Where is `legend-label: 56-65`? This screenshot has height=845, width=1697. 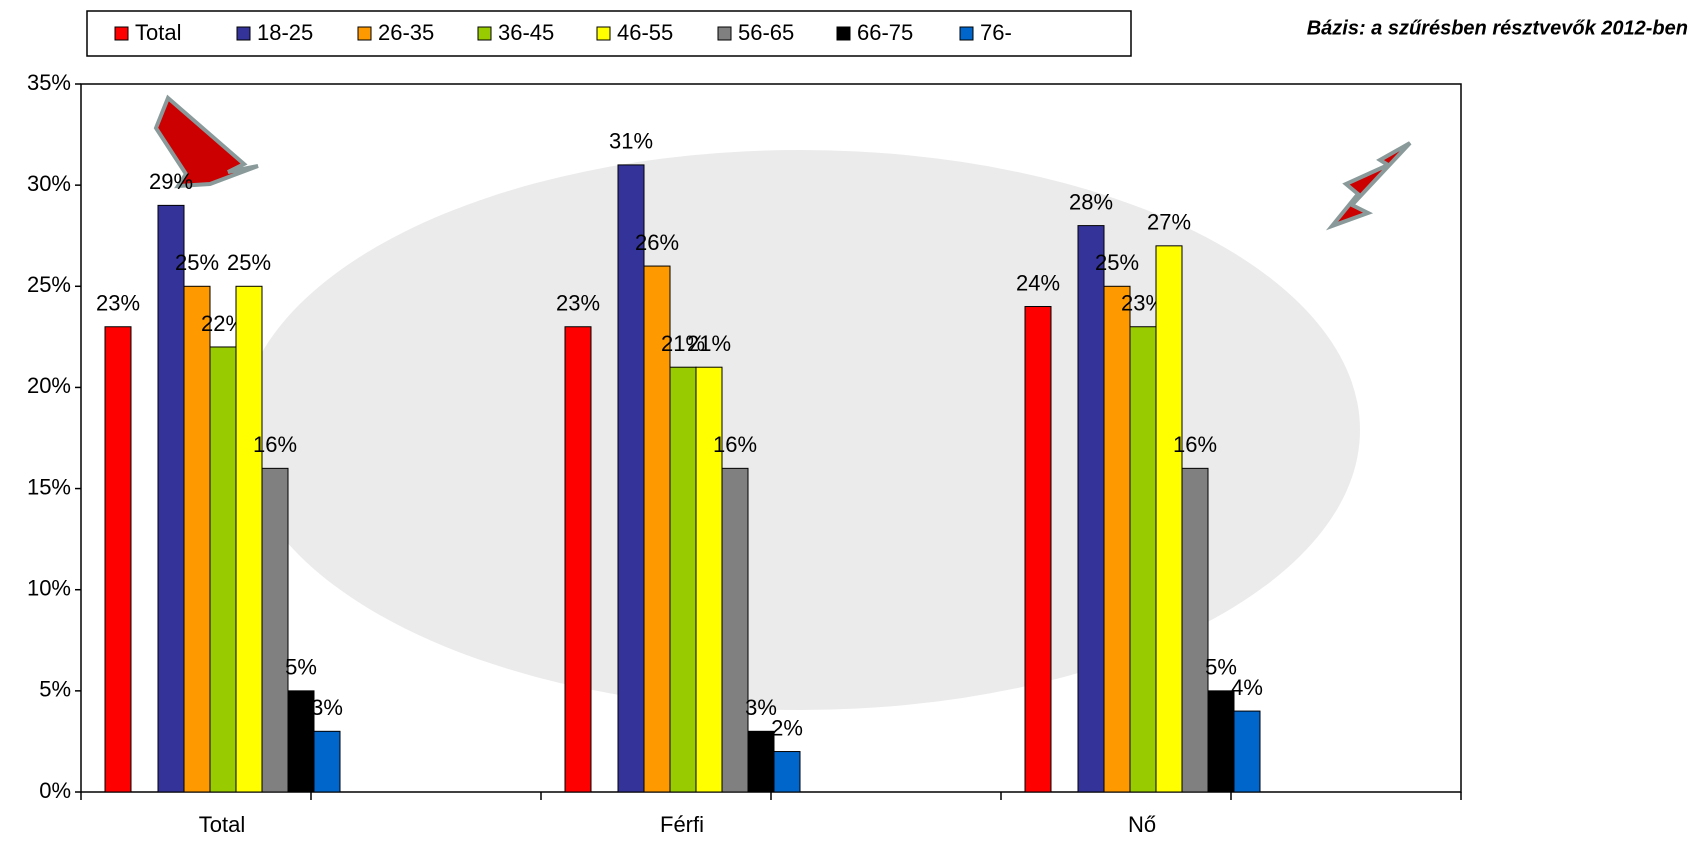 legend-label: 56-65 is located at coordinates (766, 32).